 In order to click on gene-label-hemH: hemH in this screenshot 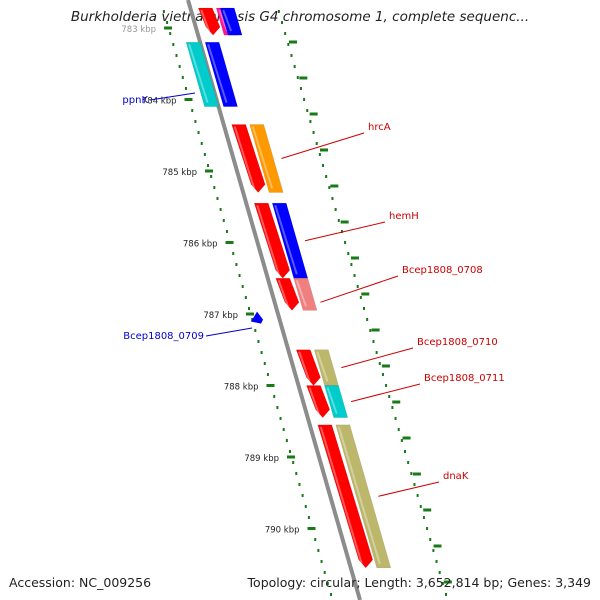, I will do `click(404, 216)`.